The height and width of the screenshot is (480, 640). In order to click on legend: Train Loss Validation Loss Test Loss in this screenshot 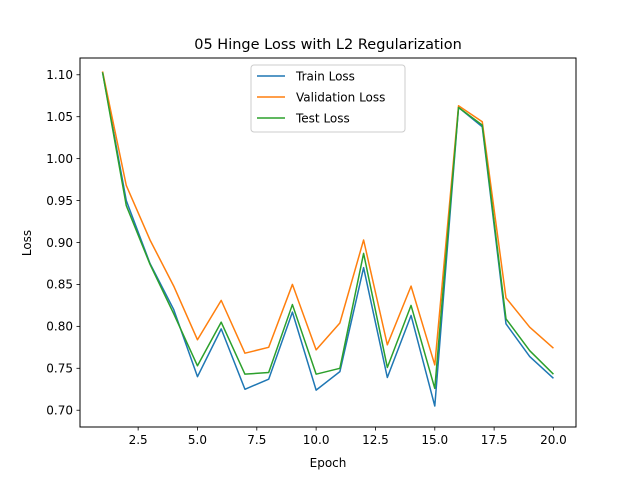, I will do `click(328, 98)`.